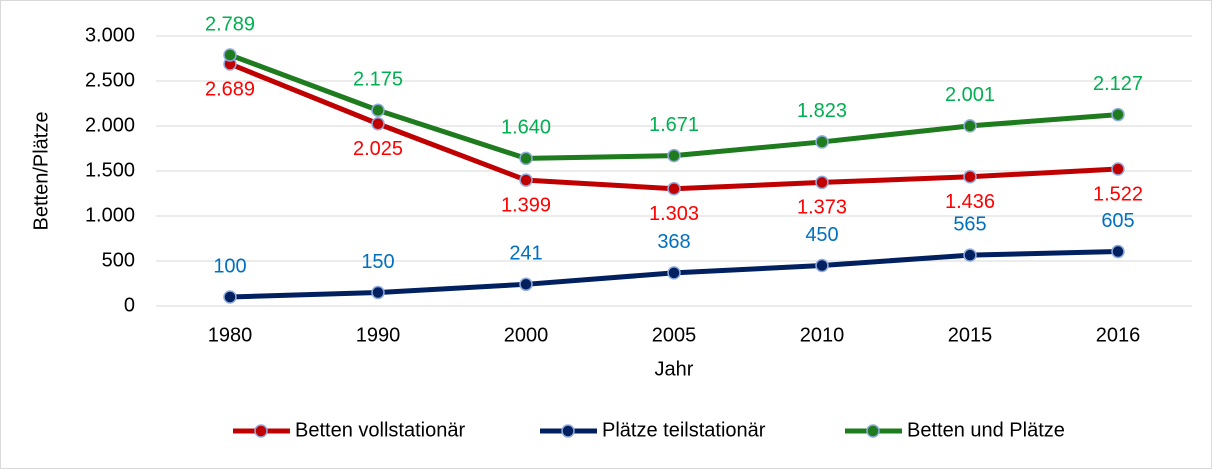 The height and width of the screenshot is (469, 1212). I want to click on data-label: 2.689, so click(230, 89).